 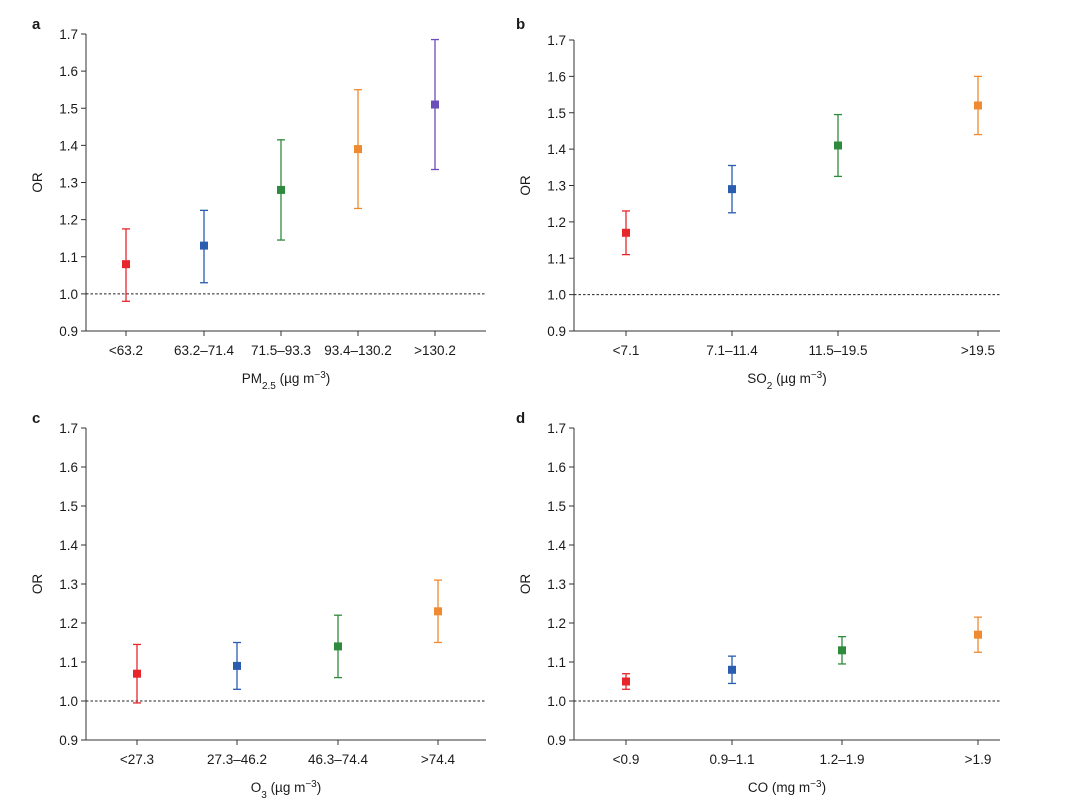 I want to click on x-tick-label: <7.1, so click(x=626, y=350).